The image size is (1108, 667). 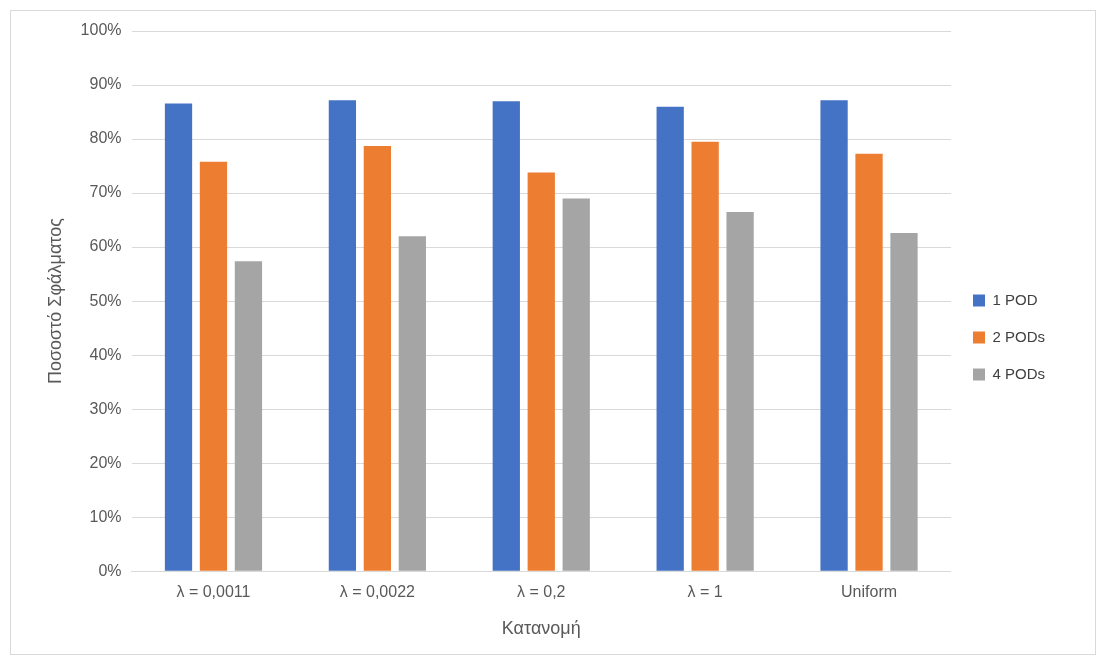 I want to click on x-tick-label: λ = 0,0022, so click(x=377, y=592).